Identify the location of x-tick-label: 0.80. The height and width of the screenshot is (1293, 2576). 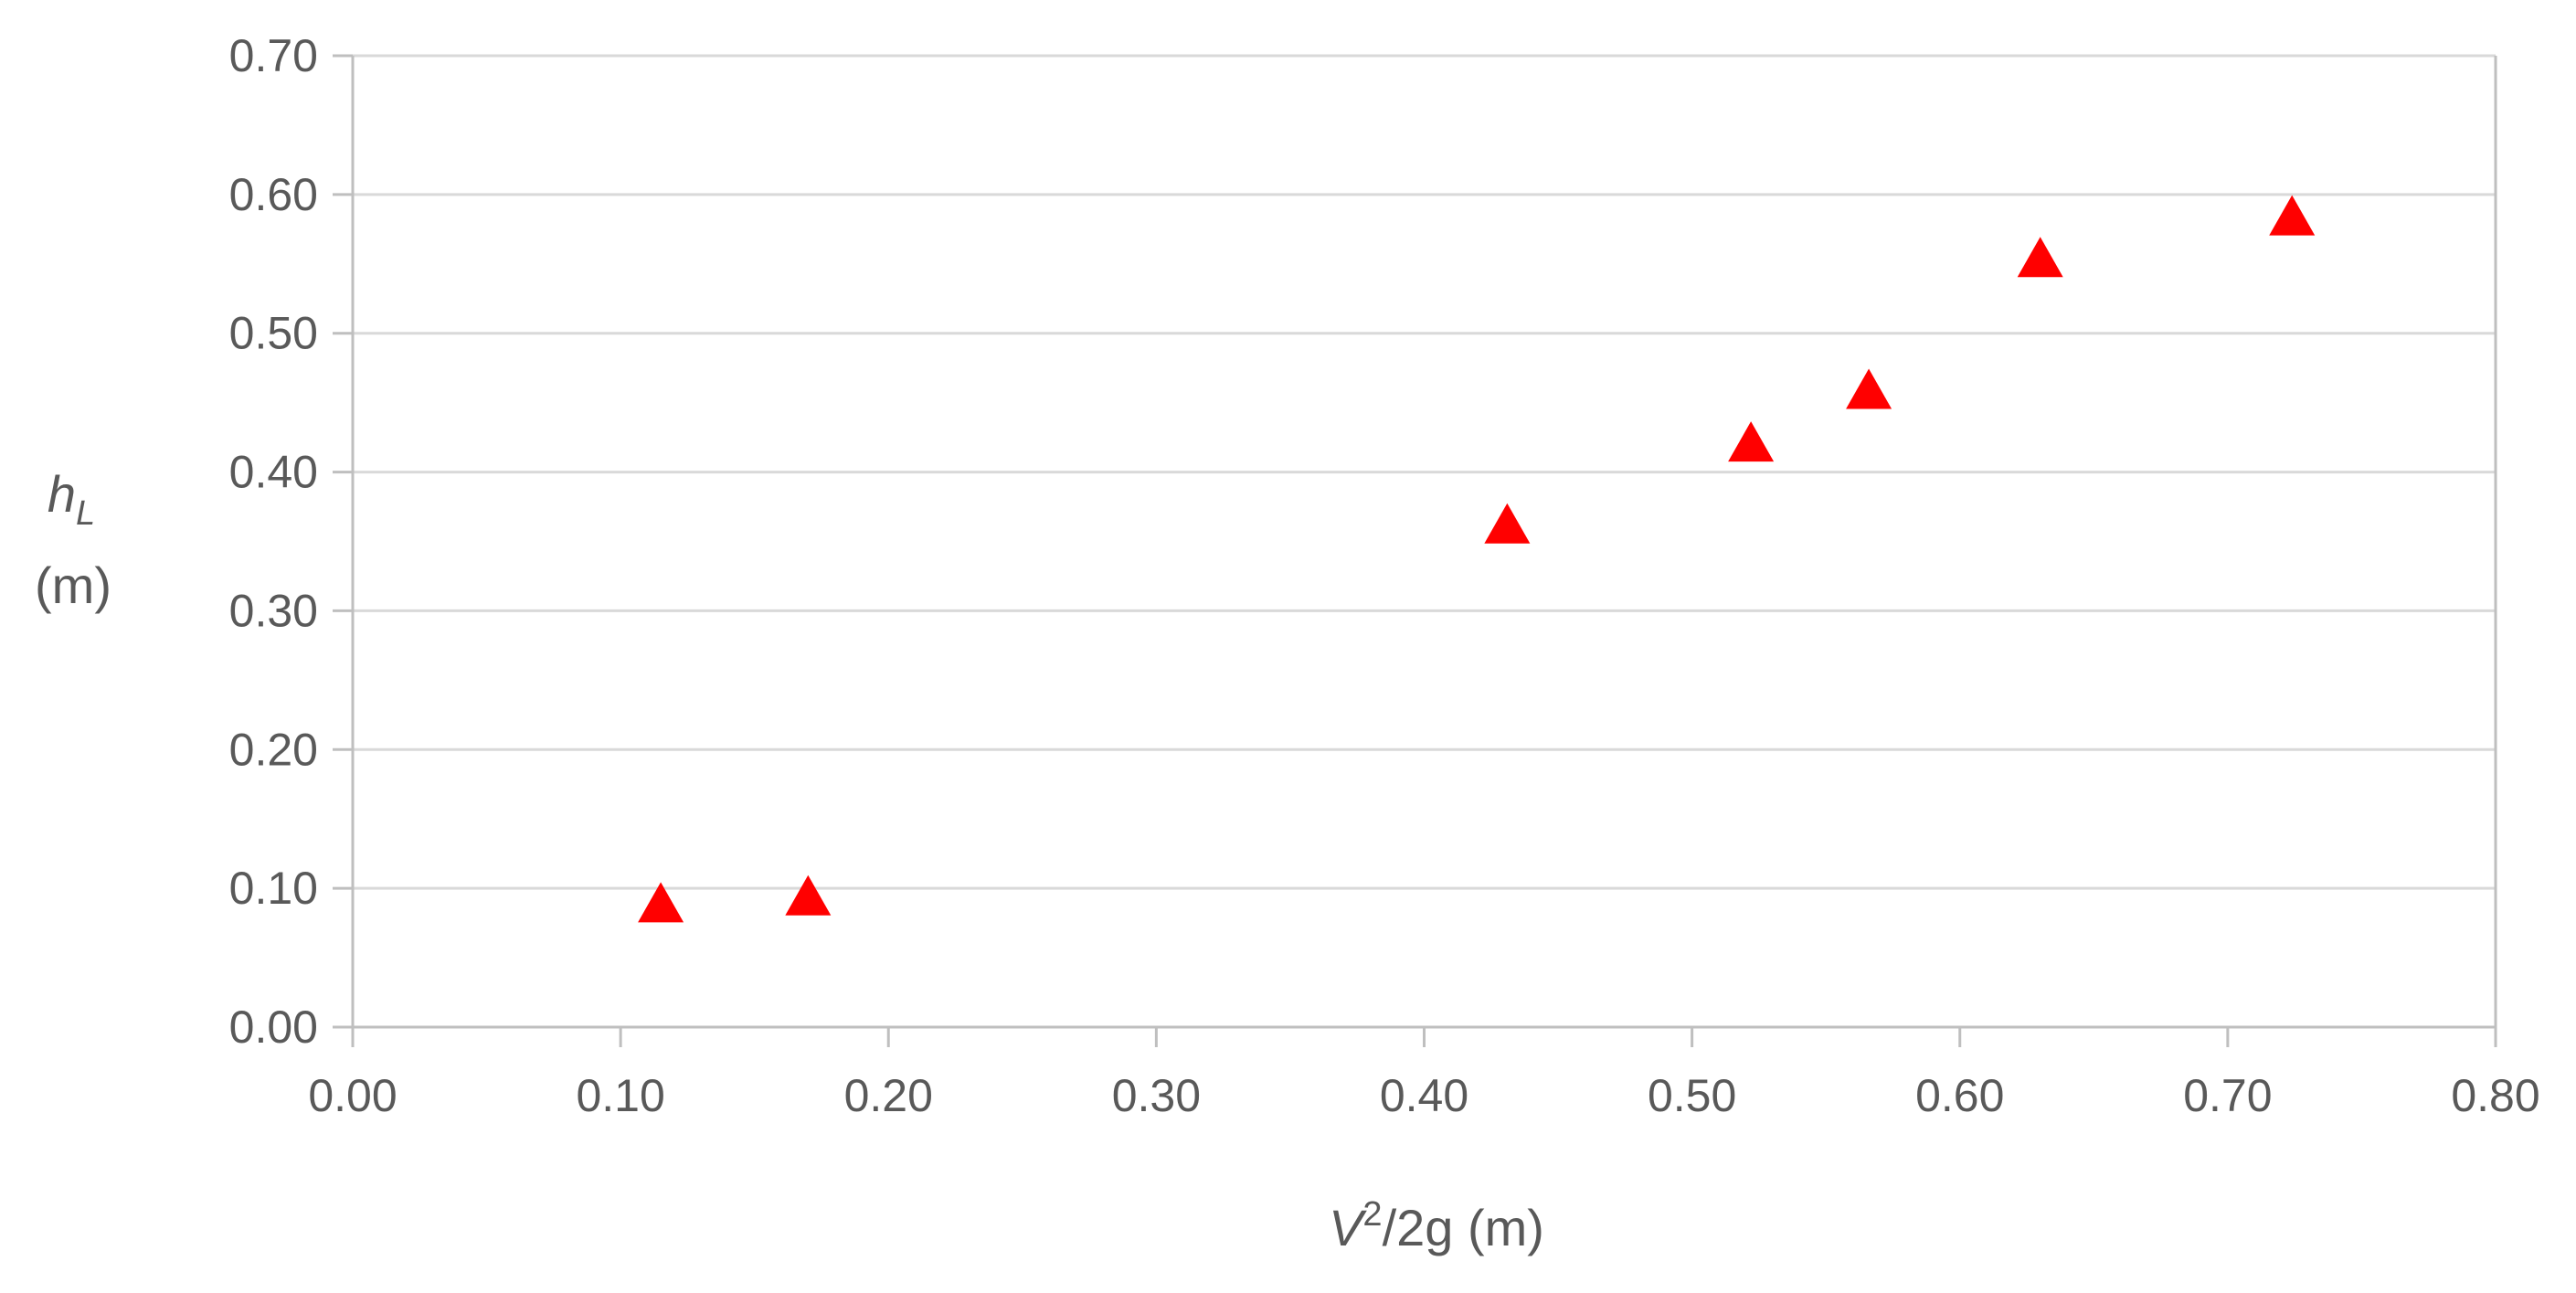
(2495, 1096).